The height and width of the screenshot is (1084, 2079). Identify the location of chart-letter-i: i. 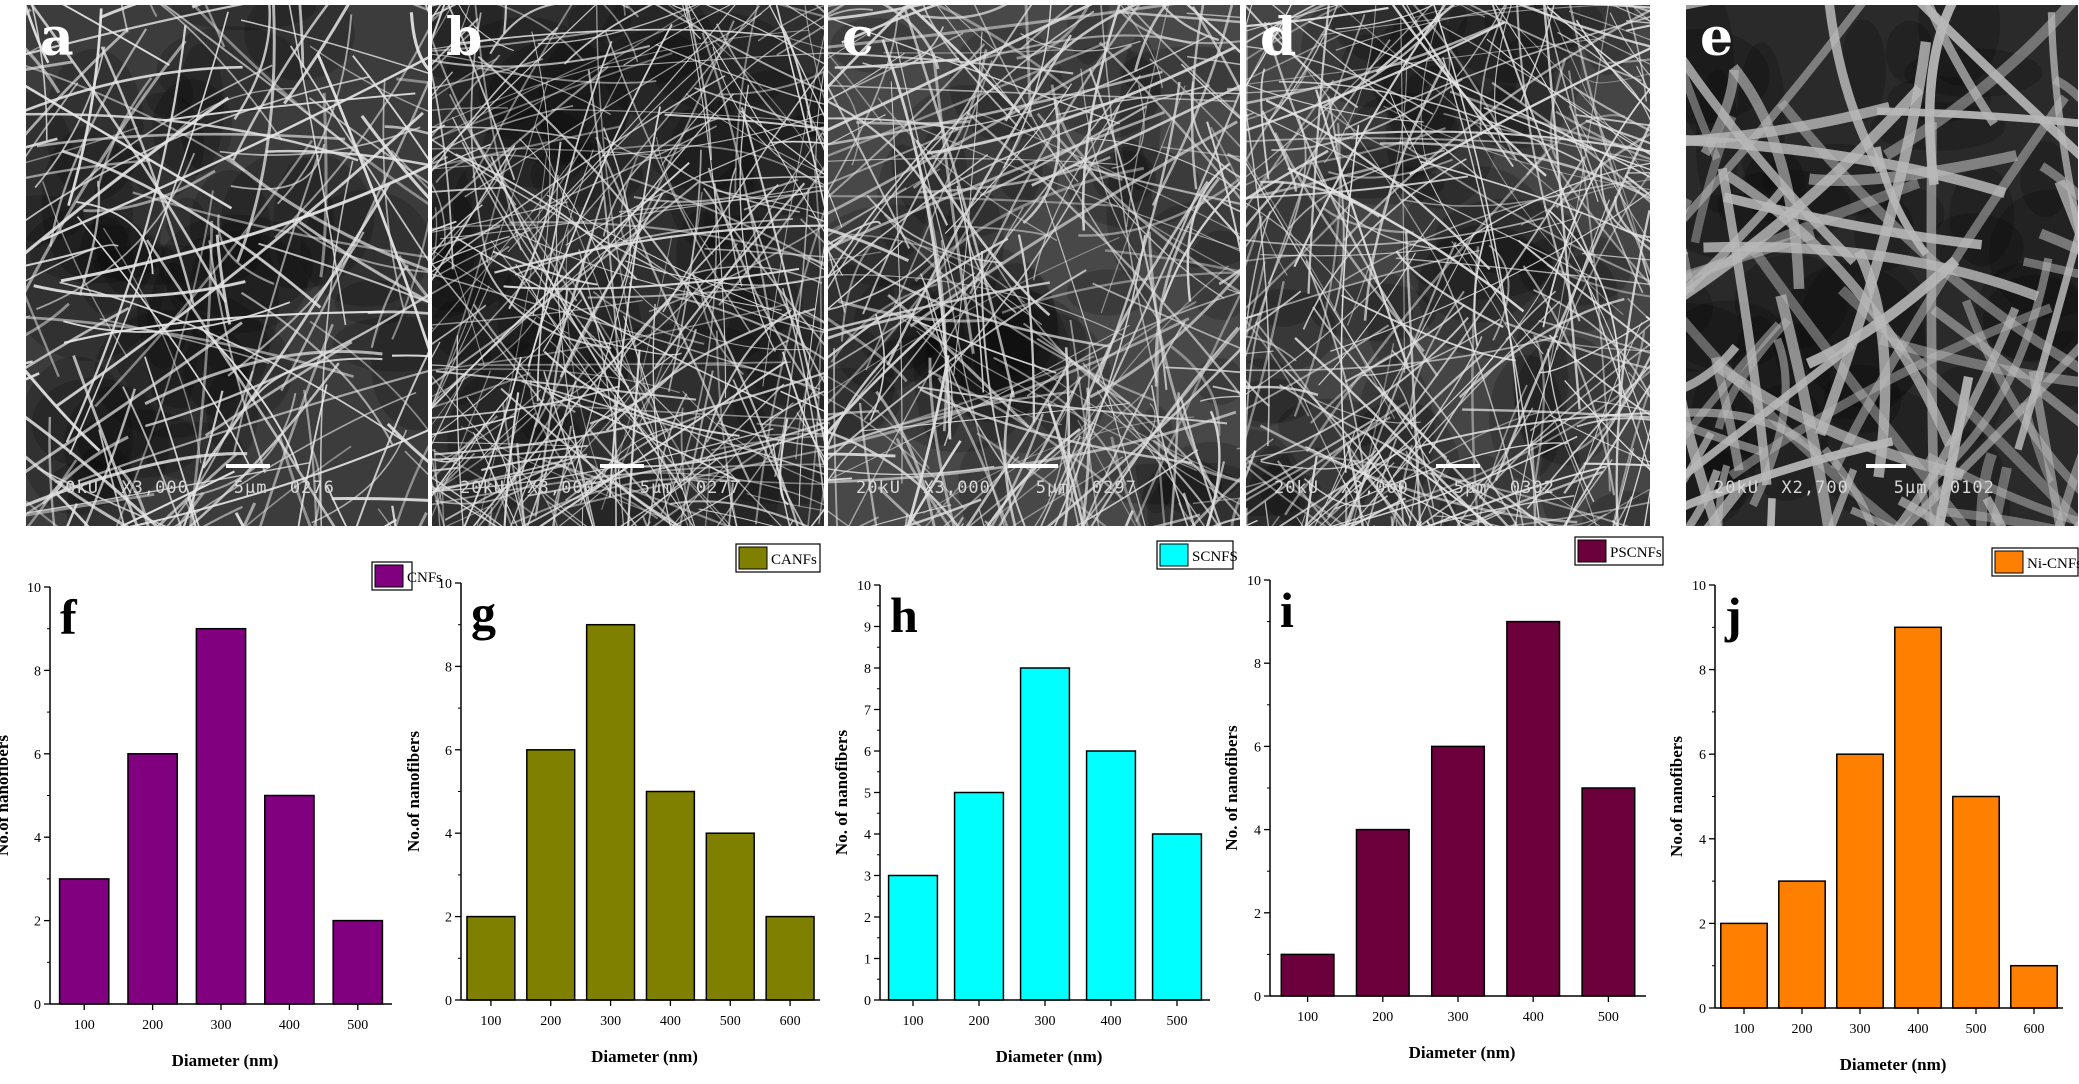
(1287, 610).